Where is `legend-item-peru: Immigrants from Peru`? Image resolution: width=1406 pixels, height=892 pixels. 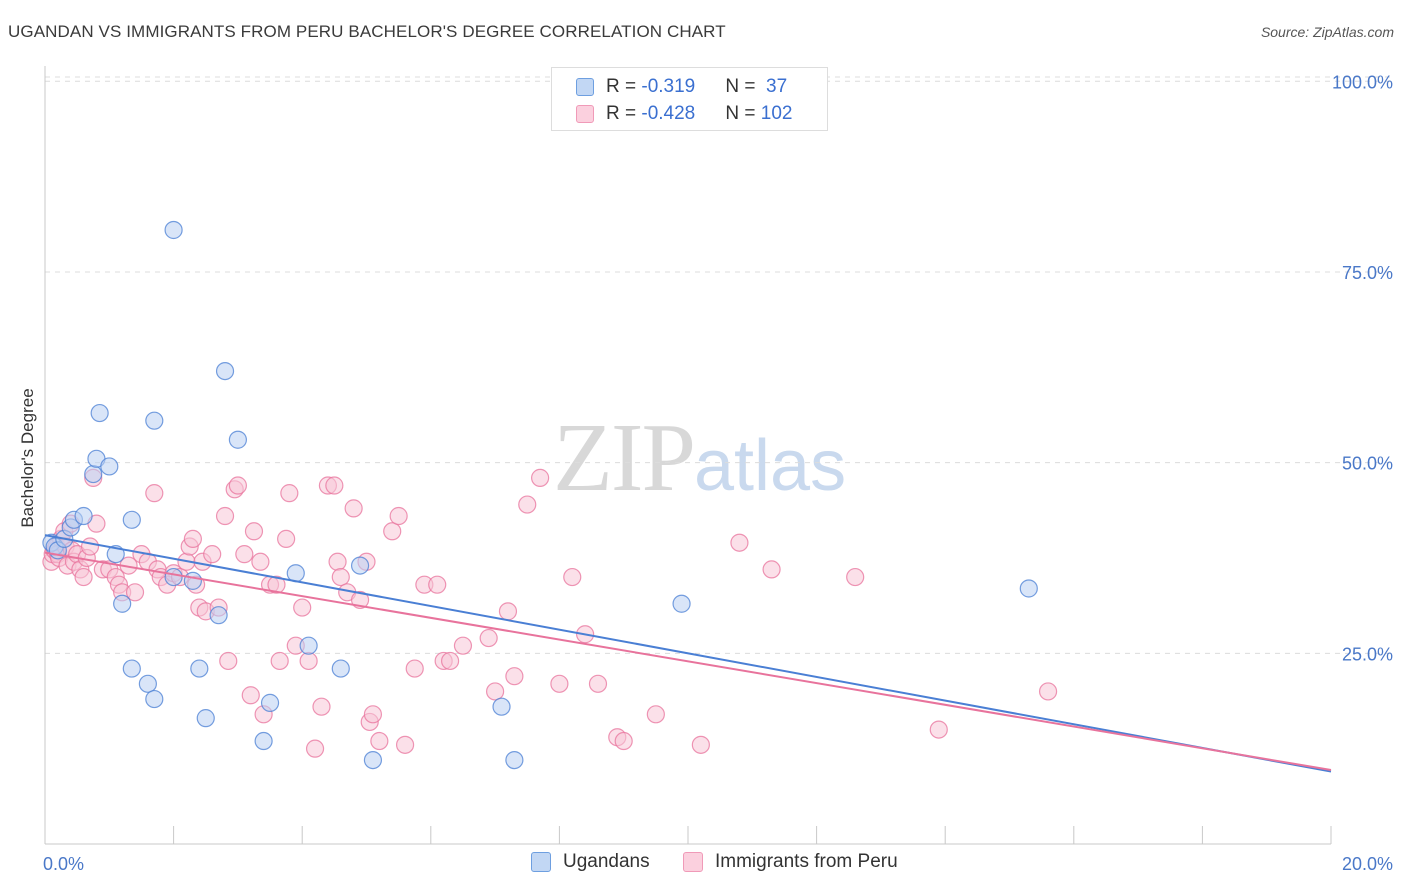
legend-item-peru: Immigrants from Peru is located at coordinates (790, 862).